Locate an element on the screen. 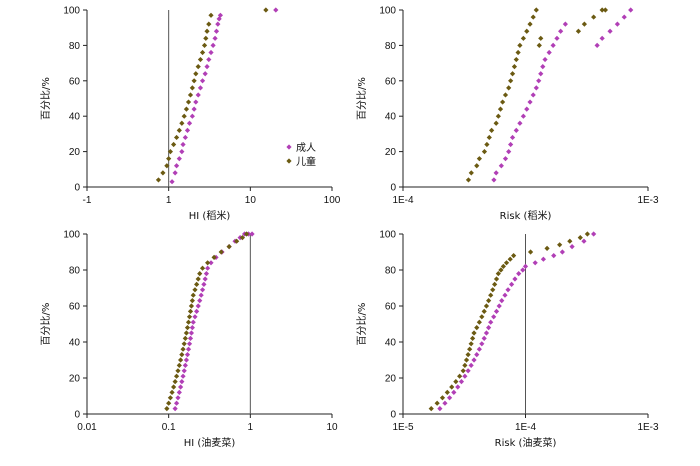 This screenshot has width=700, height=466. series-child is located at coordinates (207, 321).